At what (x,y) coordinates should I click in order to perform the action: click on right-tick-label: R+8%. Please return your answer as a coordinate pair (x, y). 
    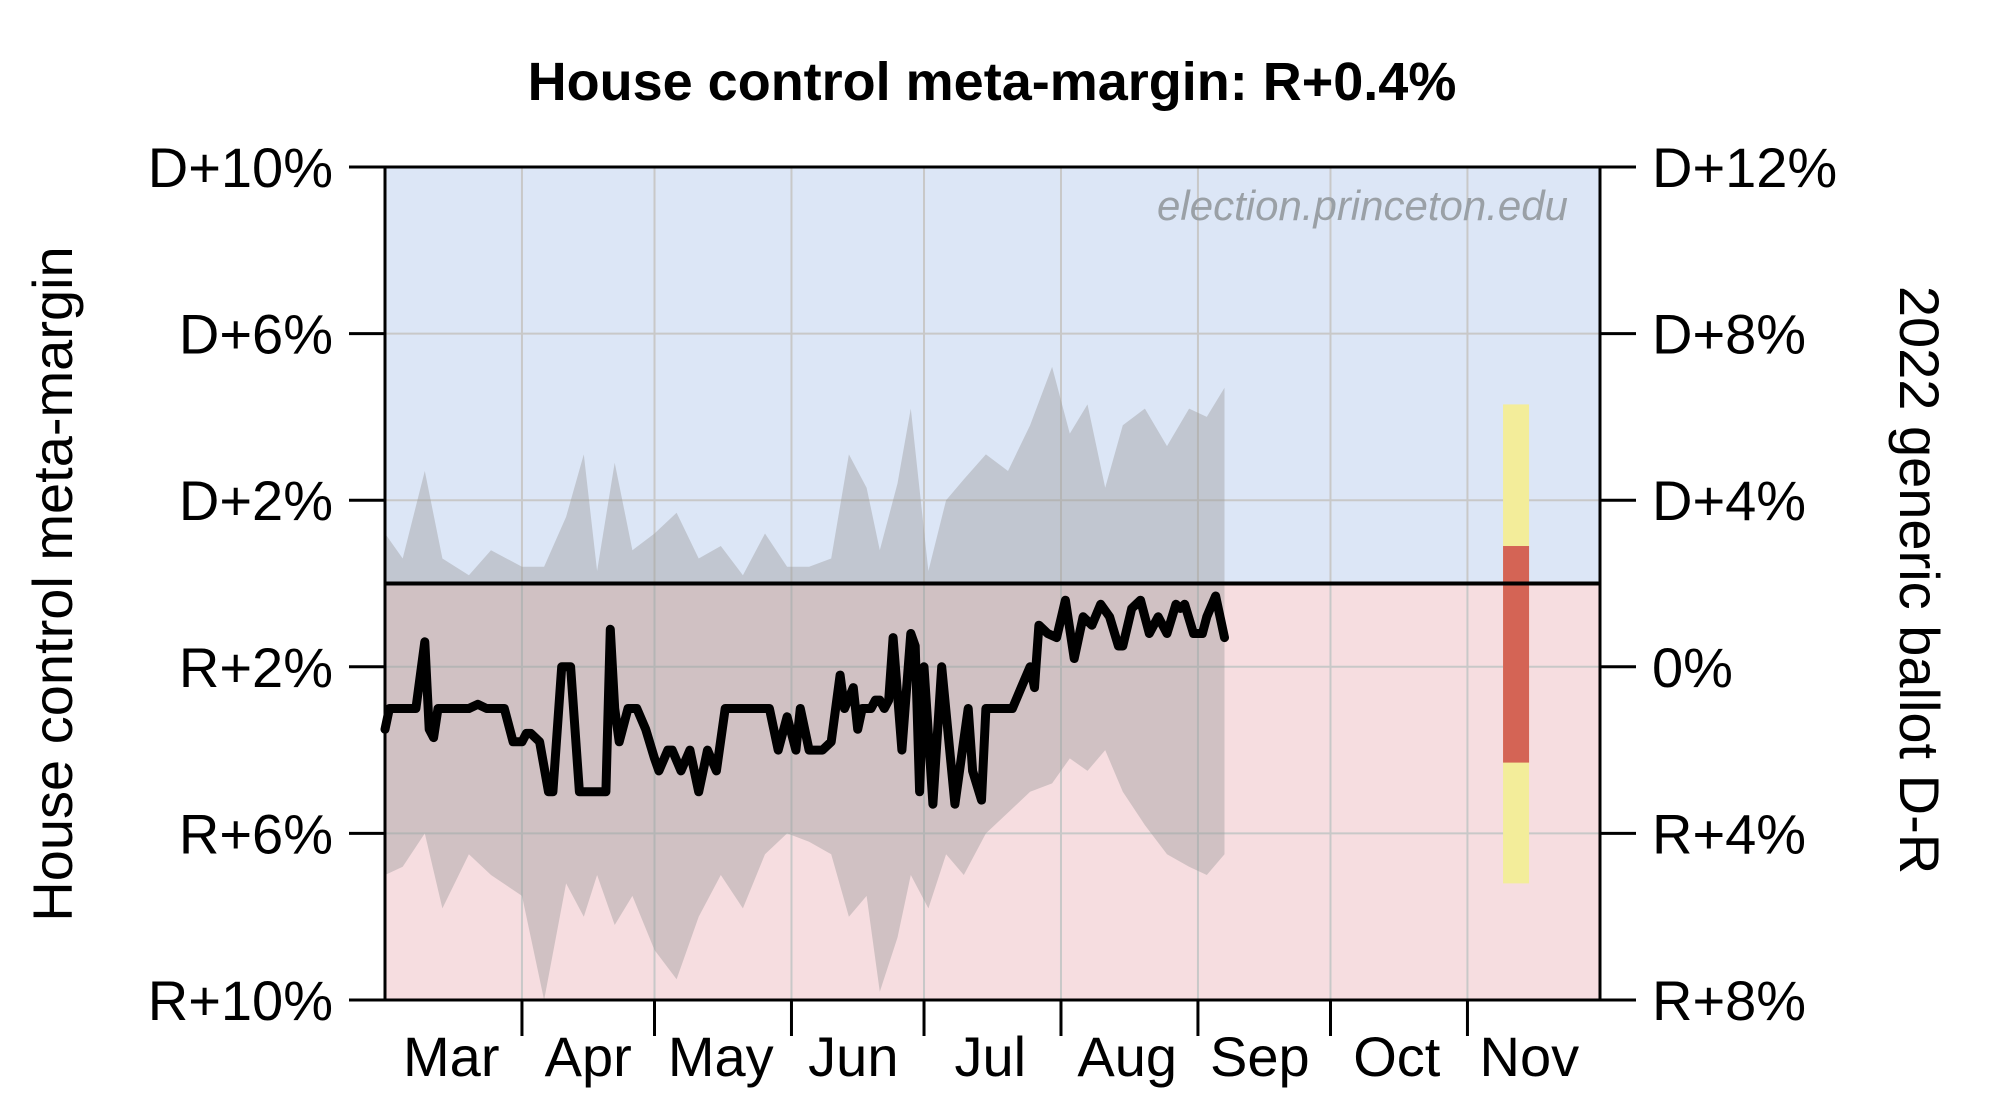
    Looking at the image, I should click on (1729, 1000).